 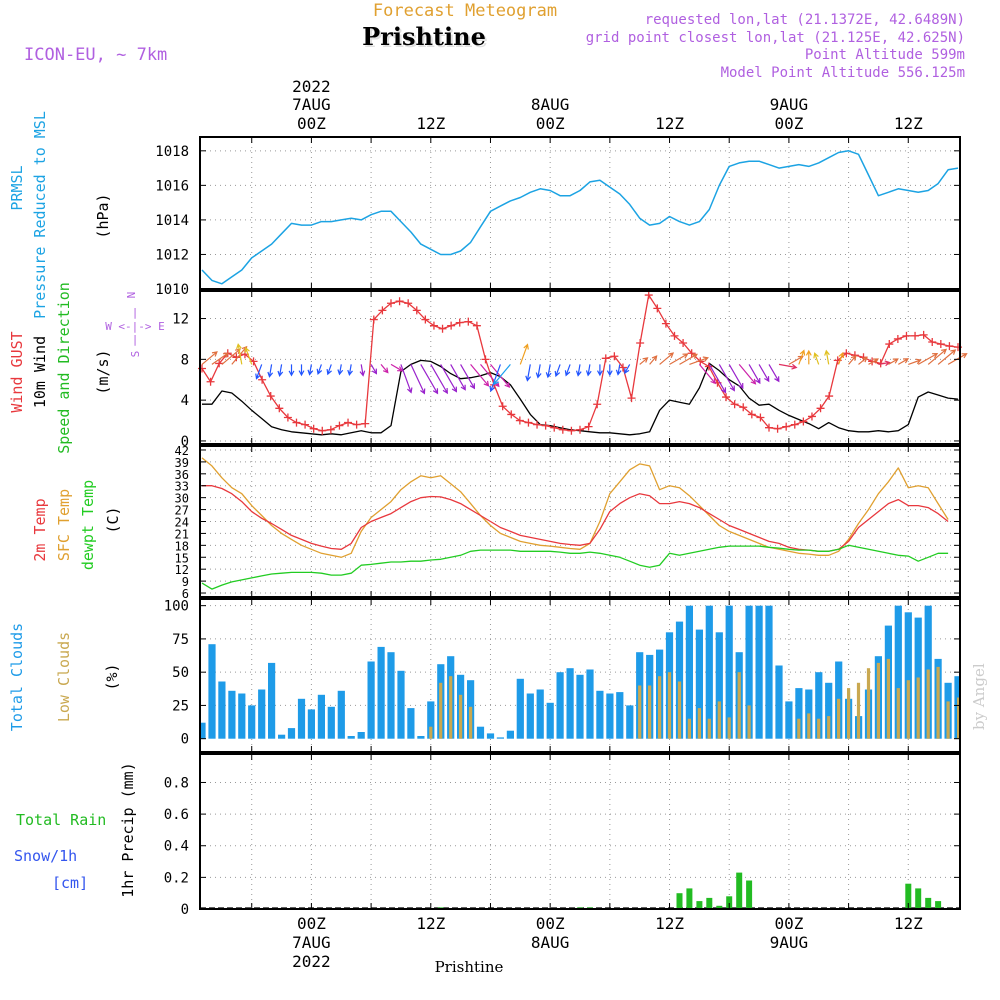 I want to click on footer-city: Prishtine, so click(x=469, y=967).